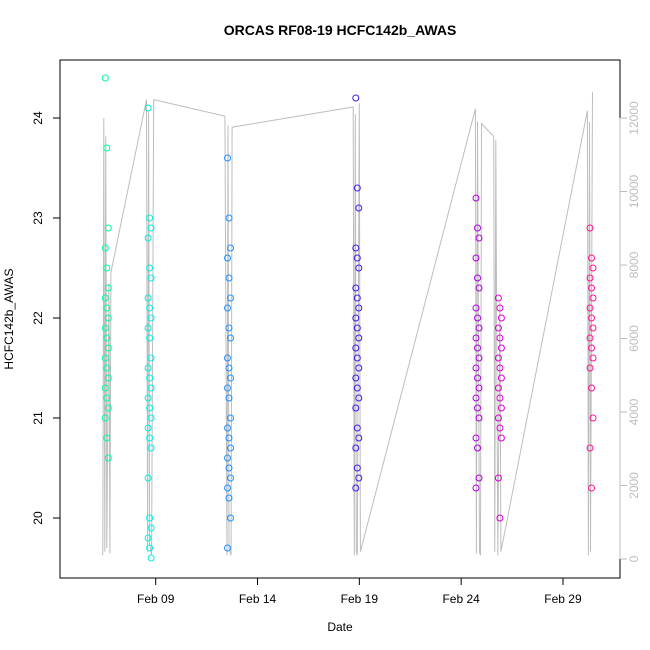 The width and height of the screenshot is (650, 650). Describe the element at coordinates (634, 558) in the screenshot. I see `y2-tick-label: 0` at that location.